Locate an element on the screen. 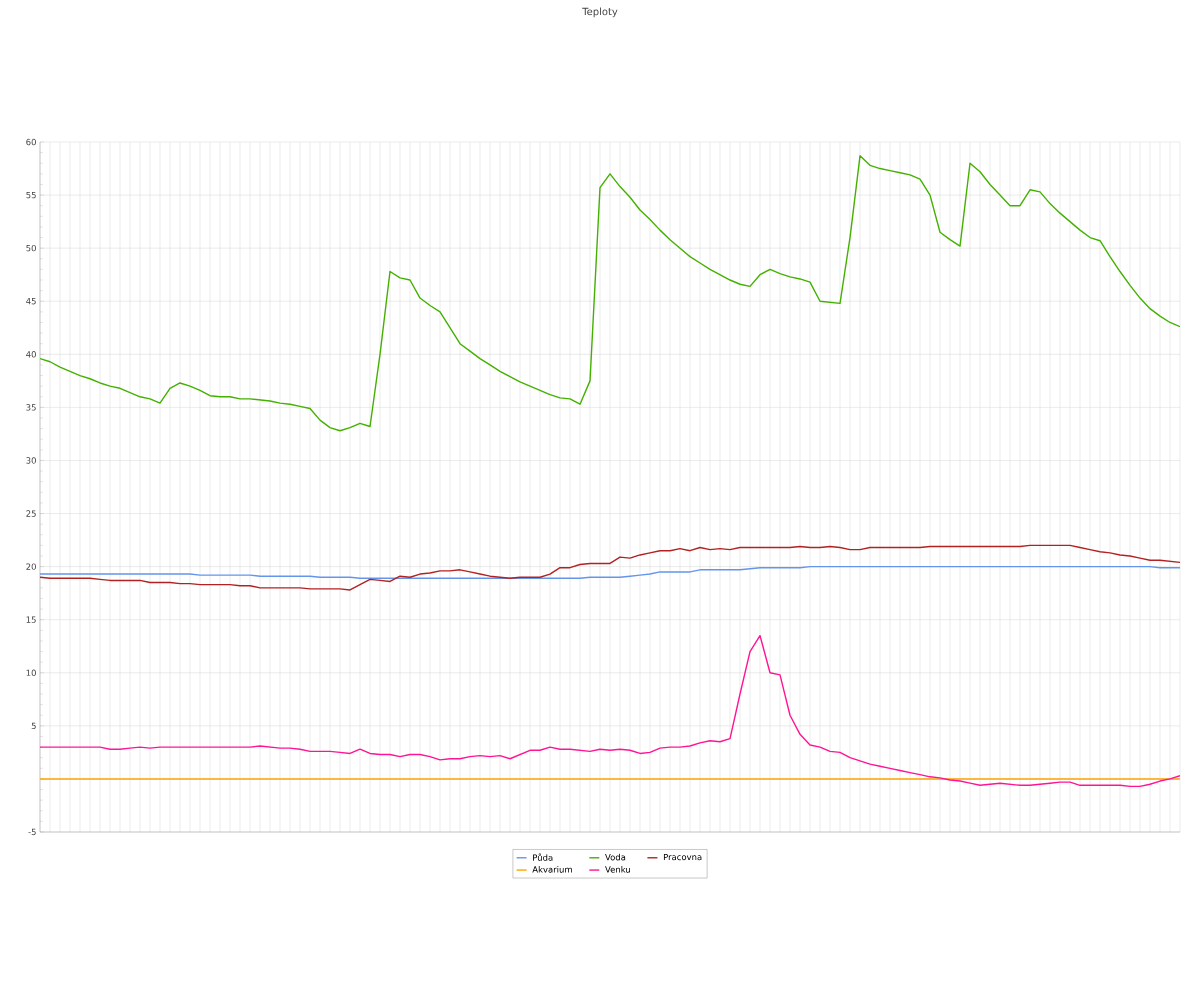  y-tick-label: 60 is located at coordinates (31, 142).